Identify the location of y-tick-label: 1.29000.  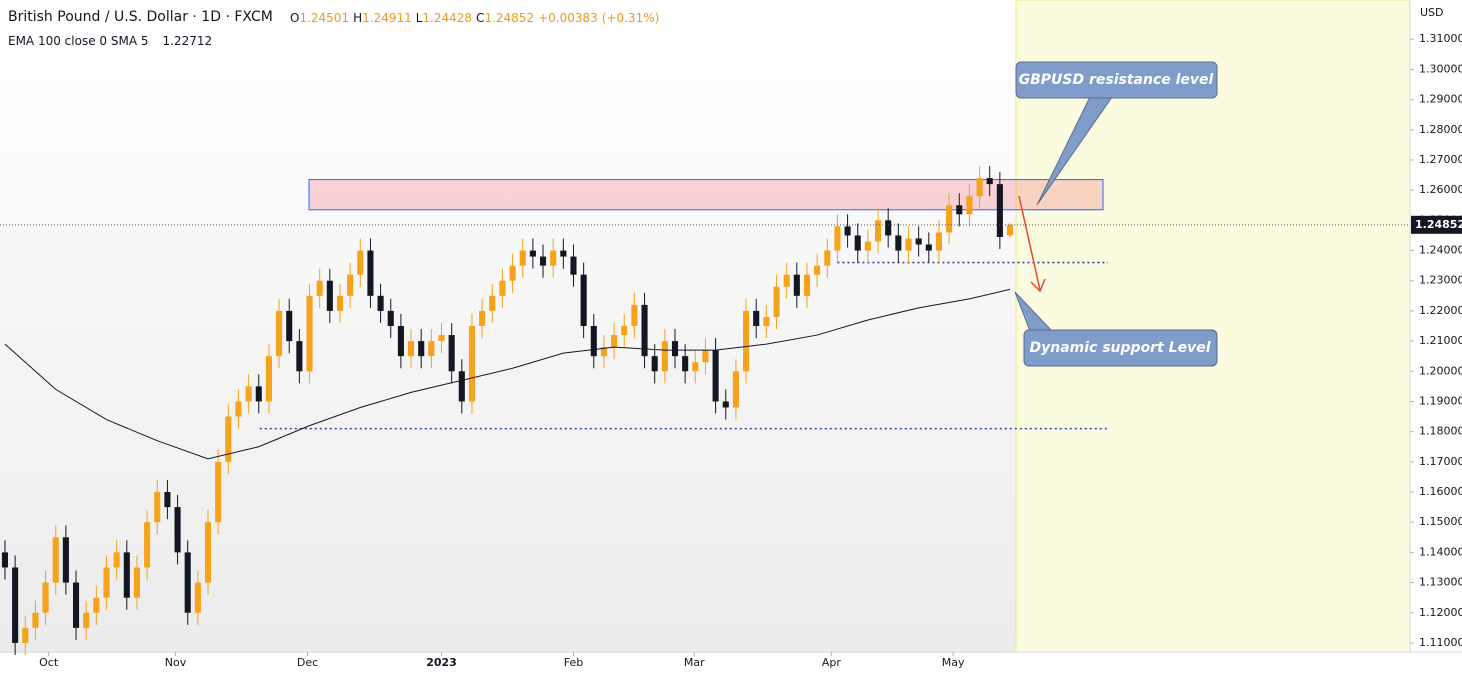
(1440, 99).